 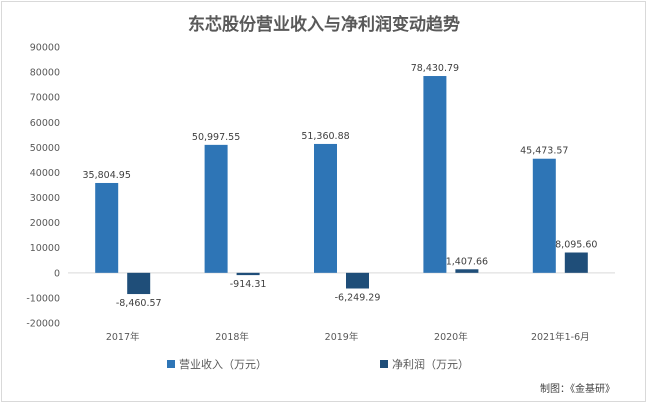 What do you see at coordinates (325, 136) in the screenshot?
I see `data-label-revenue: 51,360.88` at bounding box center [325, 136].